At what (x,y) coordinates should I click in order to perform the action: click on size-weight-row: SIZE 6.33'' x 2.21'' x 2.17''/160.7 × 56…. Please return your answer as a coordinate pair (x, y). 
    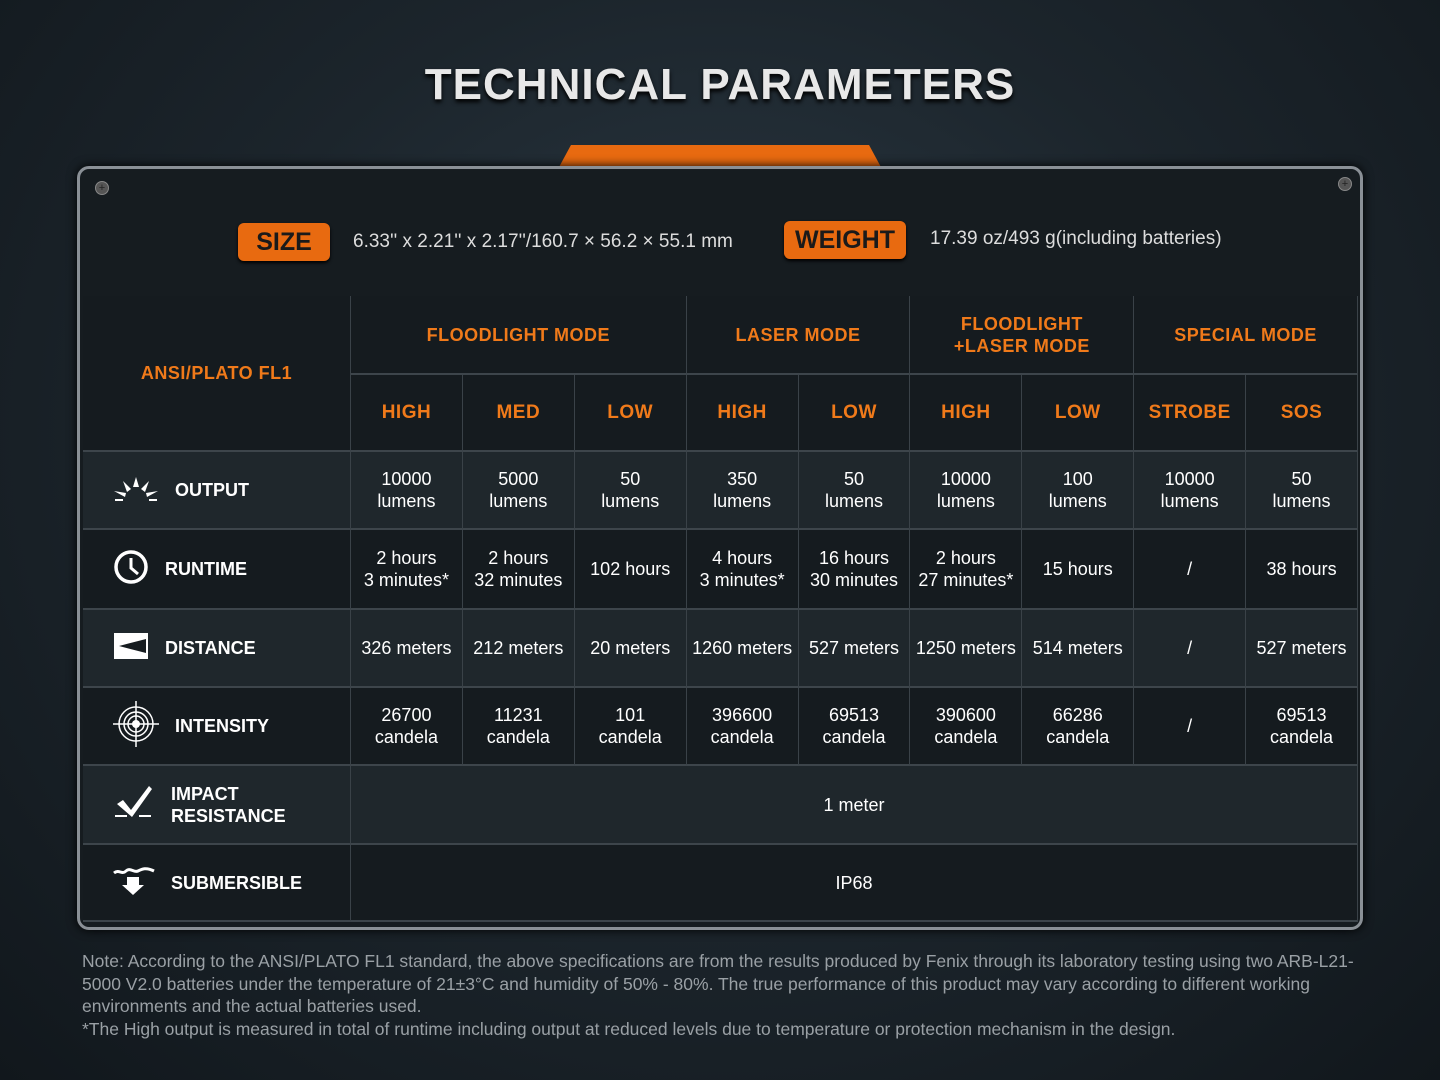
    Looking at the image, I should click on (720, 242).